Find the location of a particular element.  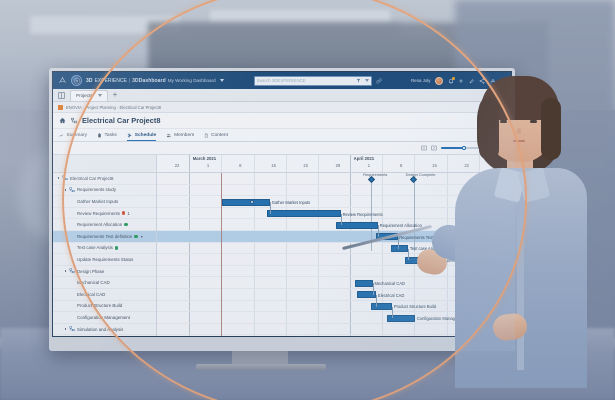

widget-menu-chevron-down-icon is located at coordinates (504, 107).